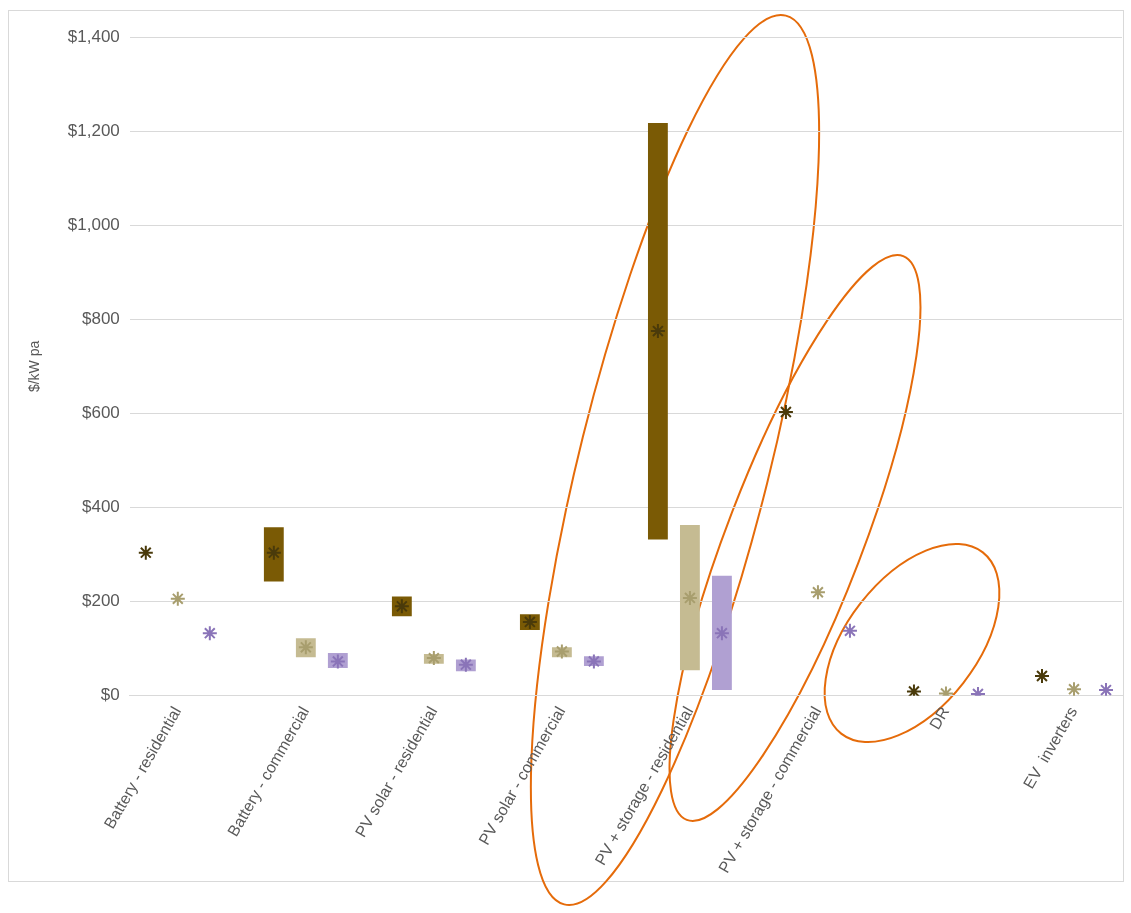  I want to click on y-tick-label: $1,200, so click(93, 130).